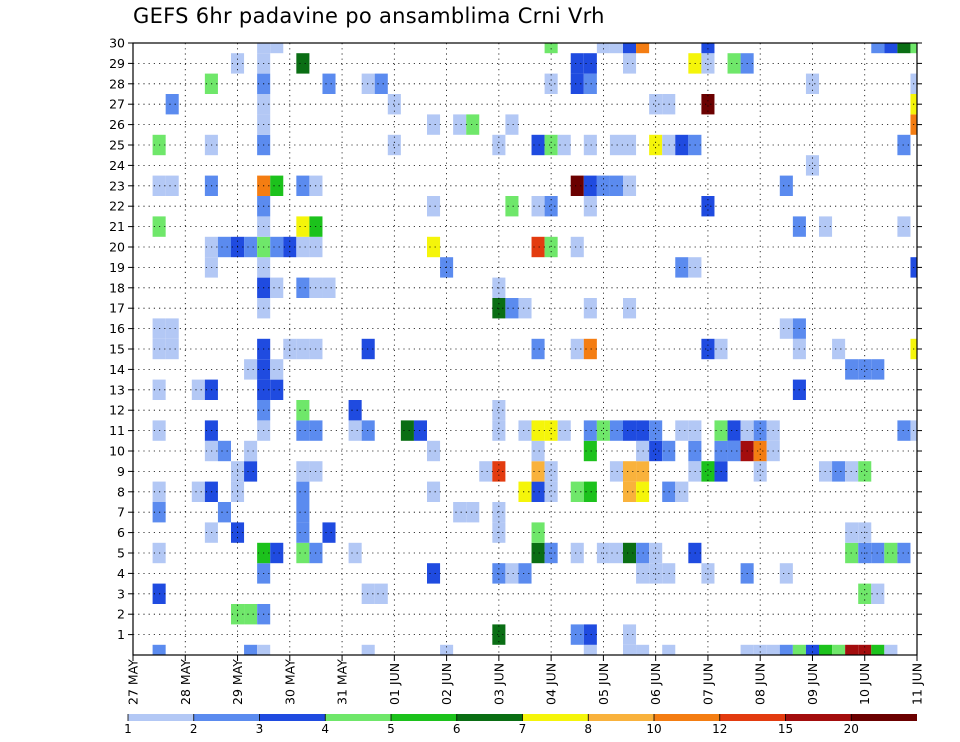 The width and height of the screenshot is (960, 742). Describe the element at coordinates (707, 684) in the screenshot. I see `x-tick-label: 07 JUN` at that location.